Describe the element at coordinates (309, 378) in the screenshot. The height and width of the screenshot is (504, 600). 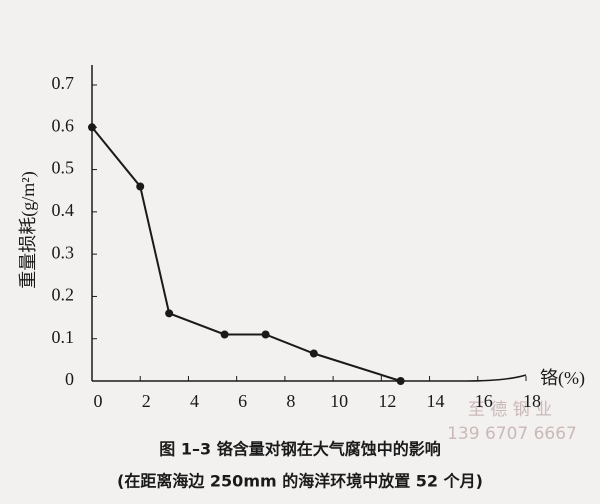
I see `x-axis` at that location.